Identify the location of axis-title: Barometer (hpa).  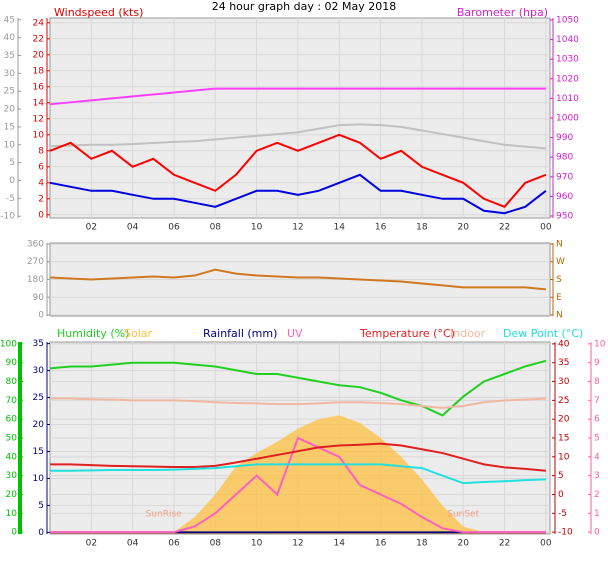
(502, 12).